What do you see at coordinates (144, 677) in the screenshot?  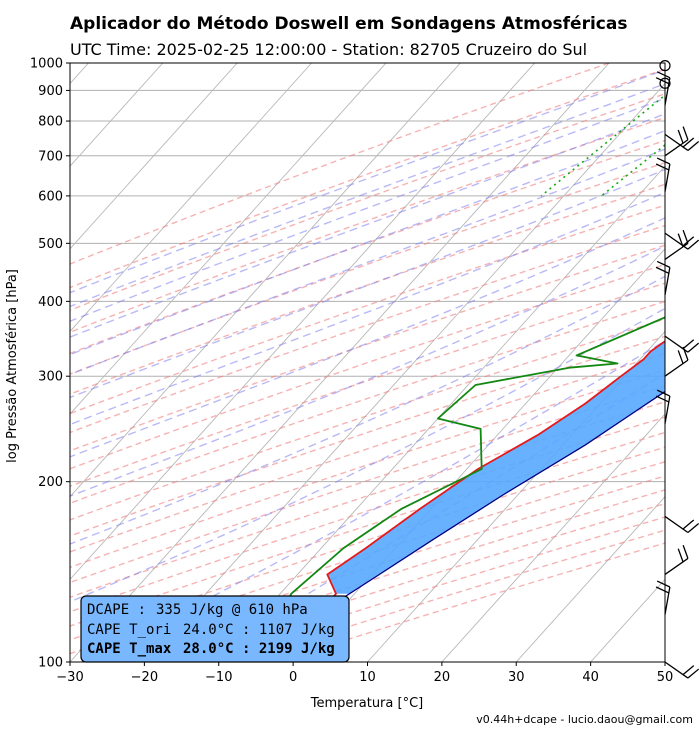 I see `x-tick-label: −20` at bounding box center [144, 677].